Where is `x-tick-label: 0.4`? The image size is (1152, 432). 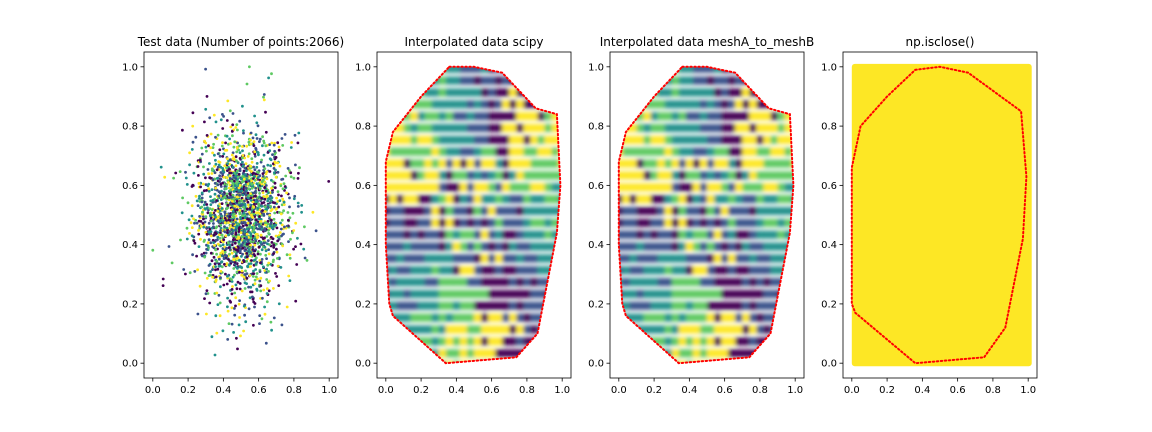
x-tick-label: 0.4 is located at coordinates (922, 390).